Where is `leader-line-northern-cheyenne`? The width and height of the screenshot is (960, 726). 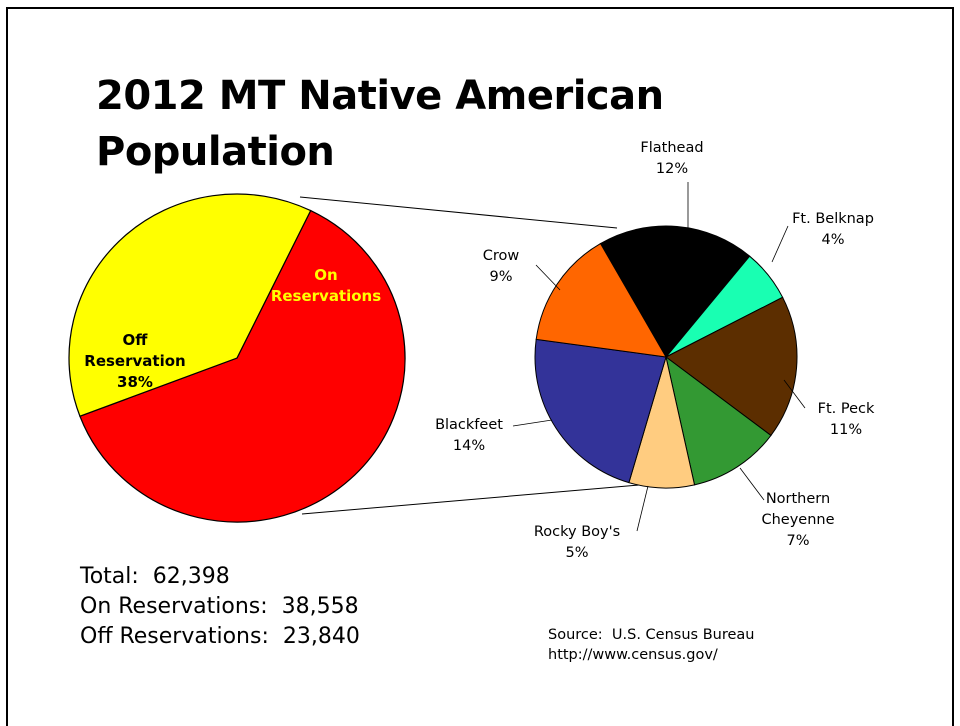 leader-line-northern-cheyenne is located at coordinates (752, 484).